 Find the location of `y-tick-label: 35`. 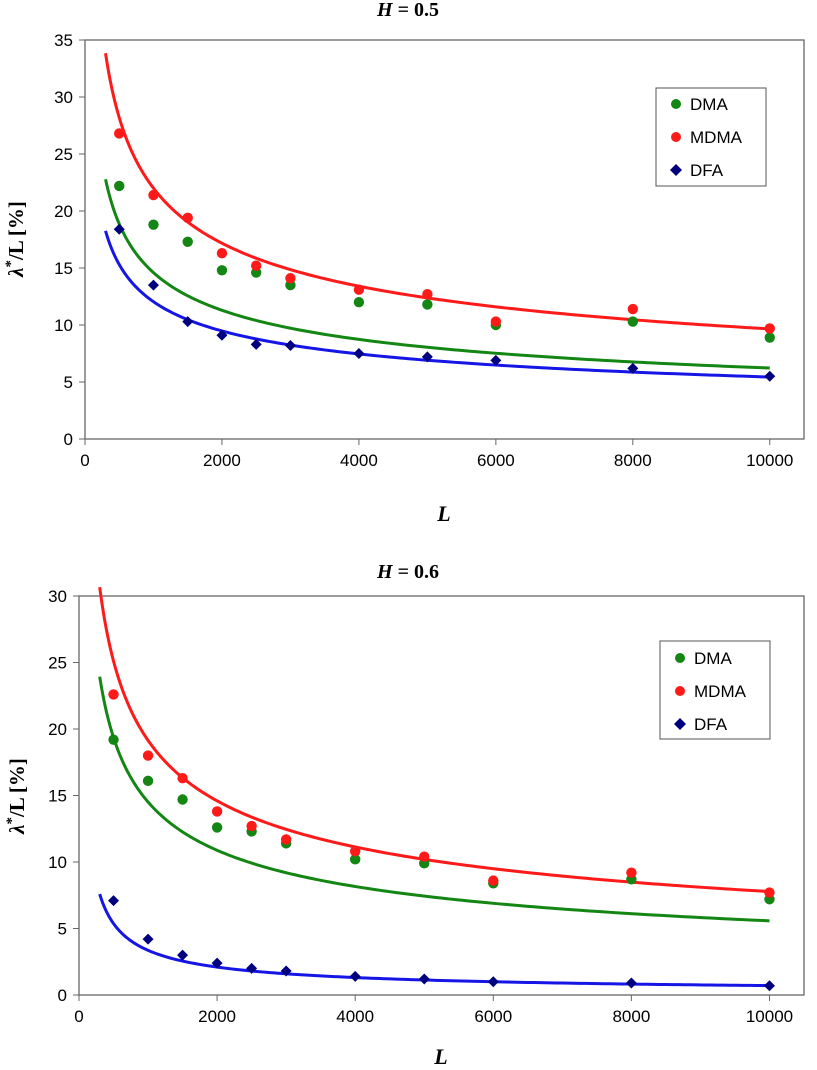

y-tick-label: 35 is located at coordinates (63, 40).